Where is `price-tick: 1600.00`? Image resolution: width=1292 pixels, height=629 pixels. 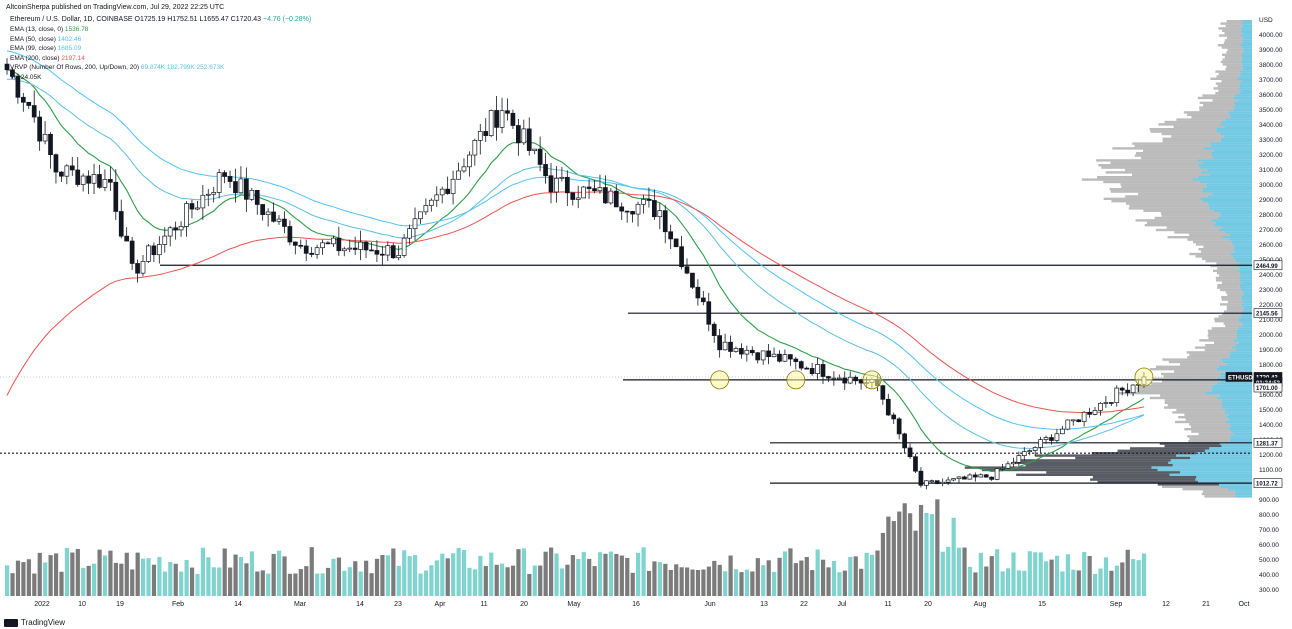 price-tick: 1600.00 is located at coordinates (1271, 395).